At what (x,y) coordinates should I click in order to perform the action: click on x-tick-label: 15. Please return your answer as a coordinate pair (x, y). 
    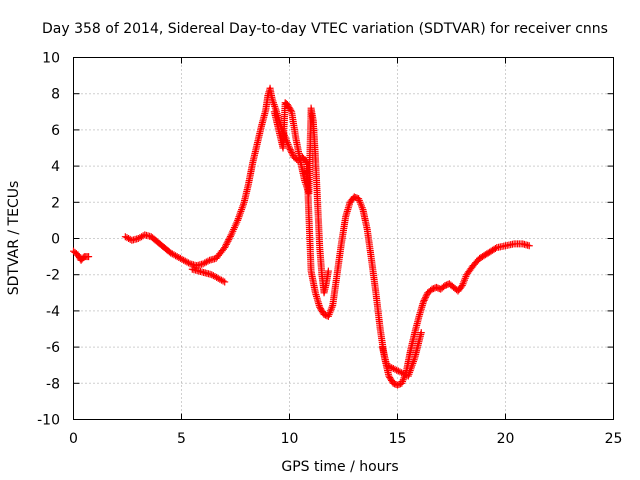
    Looking at the image, I should click on (398, 439).